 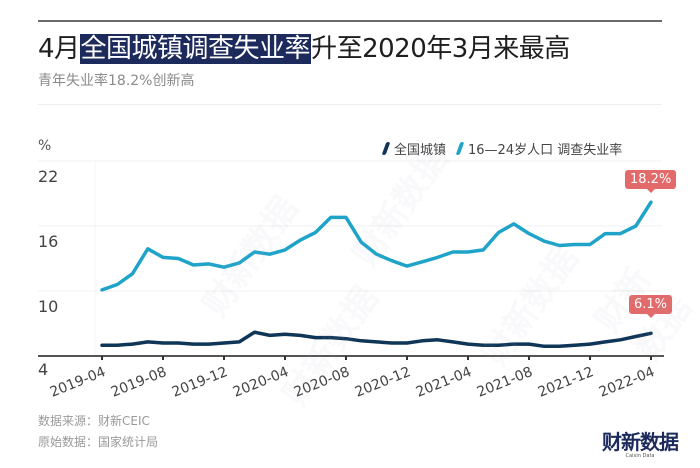 What do you see at coordinates (195, 49) in the screenshot?
I see `title-highlight: 全国城镇调查失业率` at bounding box center [195, 49].